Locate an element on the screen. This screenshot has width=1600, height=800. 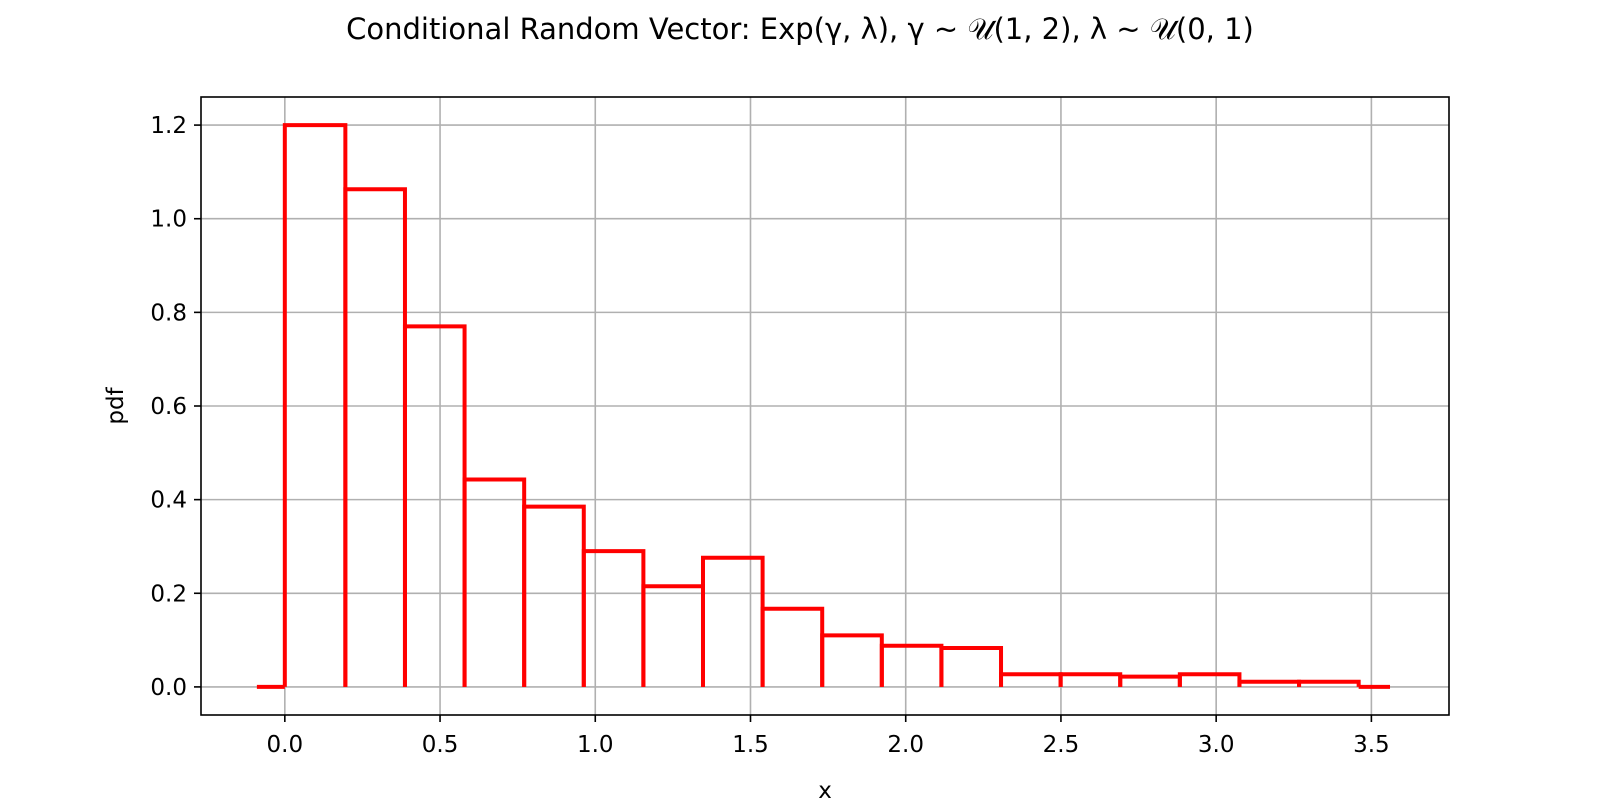
y-tick-label: 0.2 is located at coordinates (168, 594).